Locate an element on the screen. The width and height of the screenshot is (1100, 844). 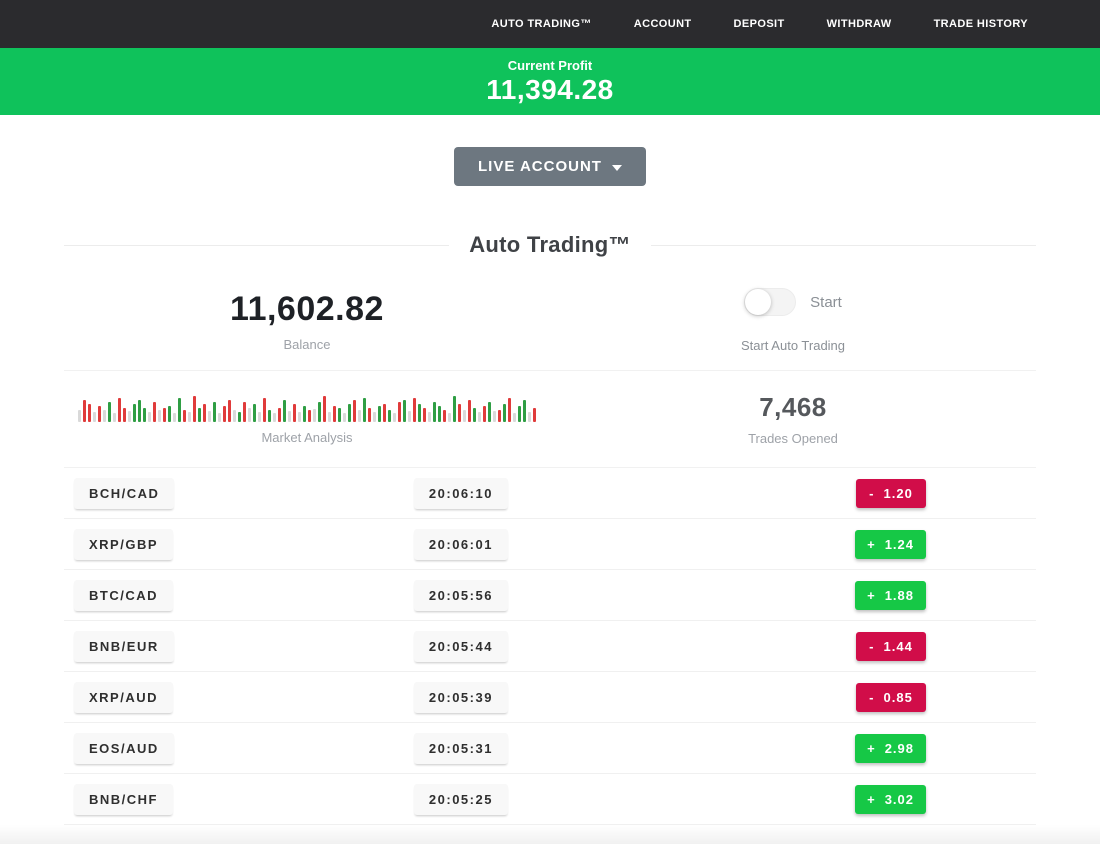
balance-block: 11,602.82 Balance is located at coordinates (307, 320).